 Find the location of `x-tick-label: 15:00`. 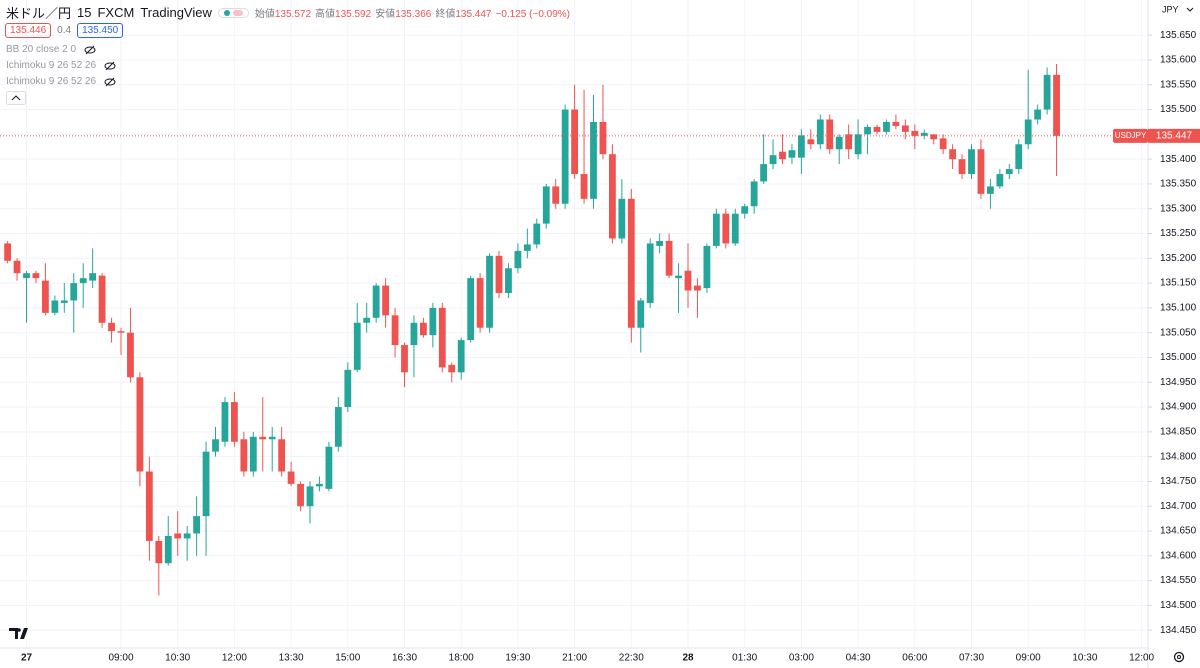

x-tick-label: 15:00 is located at coordinates (347, 658).